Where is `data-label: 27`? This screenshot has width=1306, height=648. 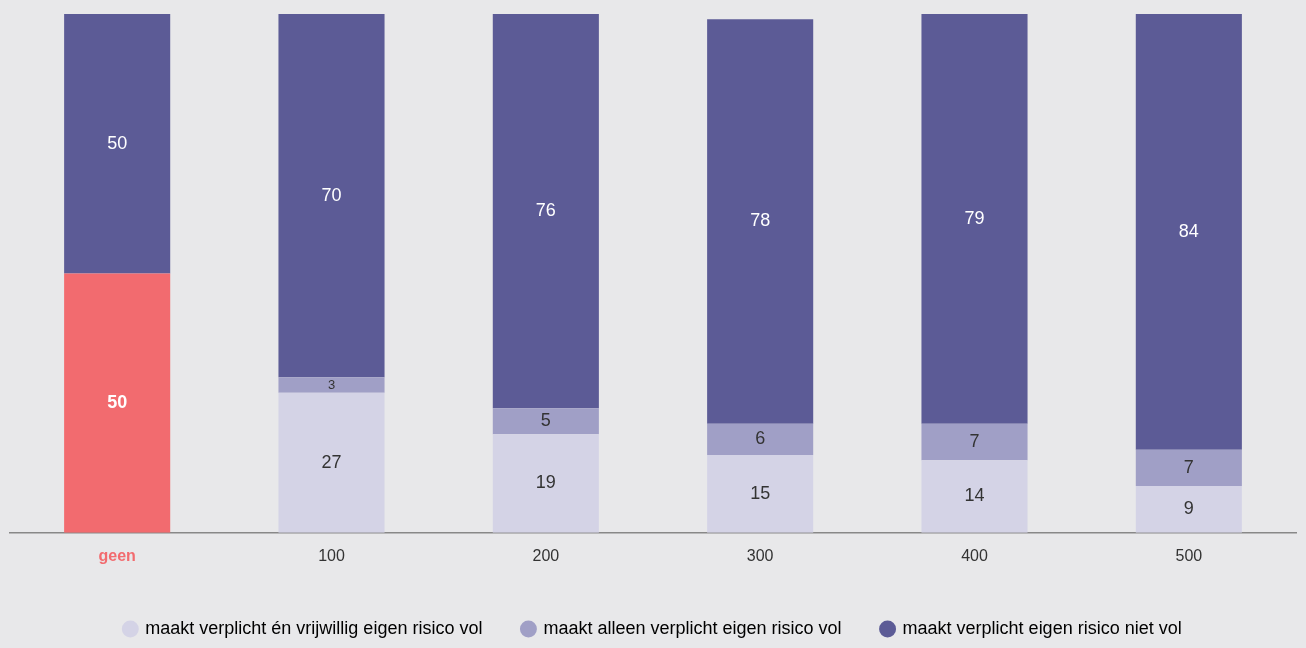 data-label: 27 is located at coordinates (331, 461).